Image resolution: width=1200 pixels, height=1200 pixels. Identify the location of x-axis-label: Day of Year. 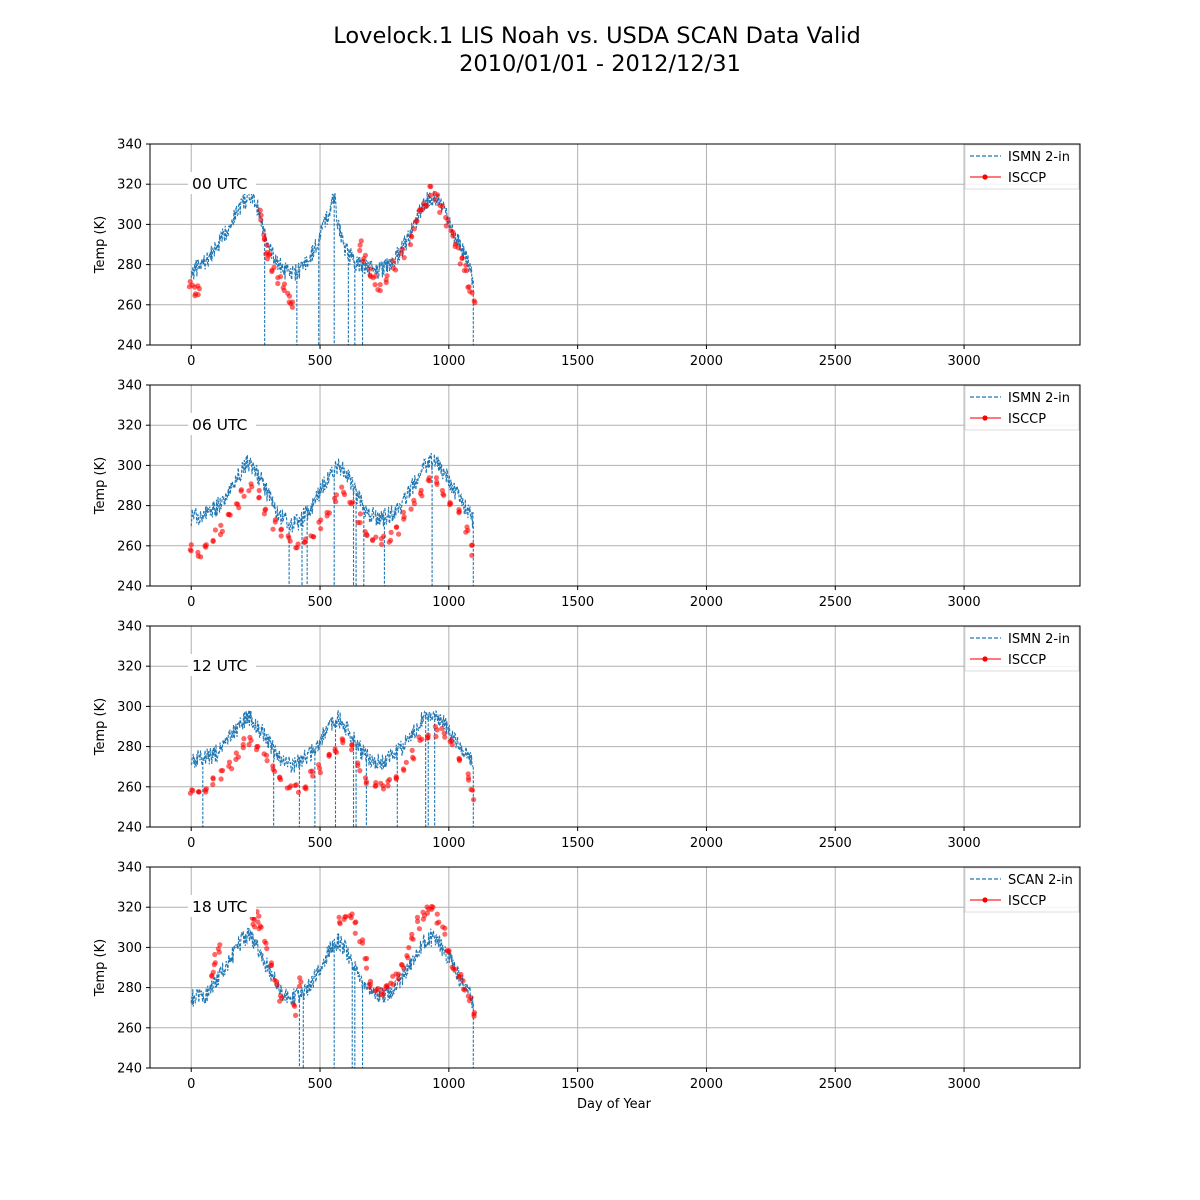
(614, 1104).